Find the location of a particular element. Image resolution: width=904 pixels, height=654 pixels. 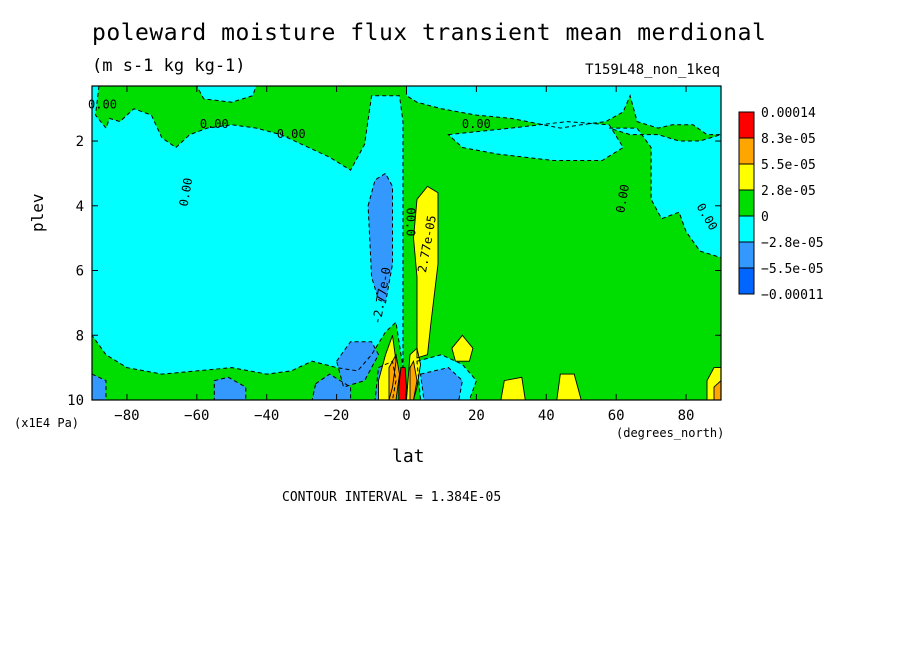

contour-label-4: 0.00 is located at coordinates (186, 192).